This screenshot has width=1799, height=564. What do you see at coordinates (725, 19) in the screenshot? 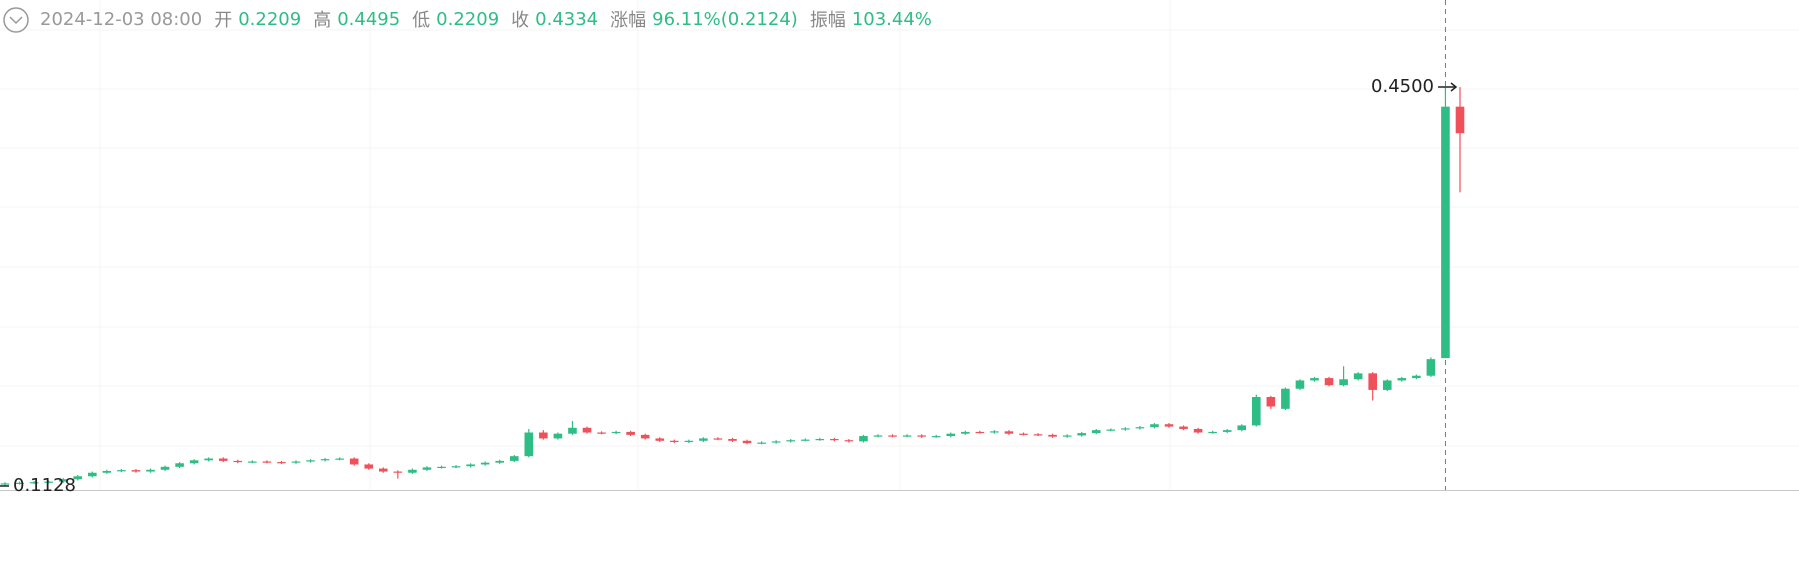
I see `field-value: 96.11%(0.2124)` at bounding box center [725, 19].